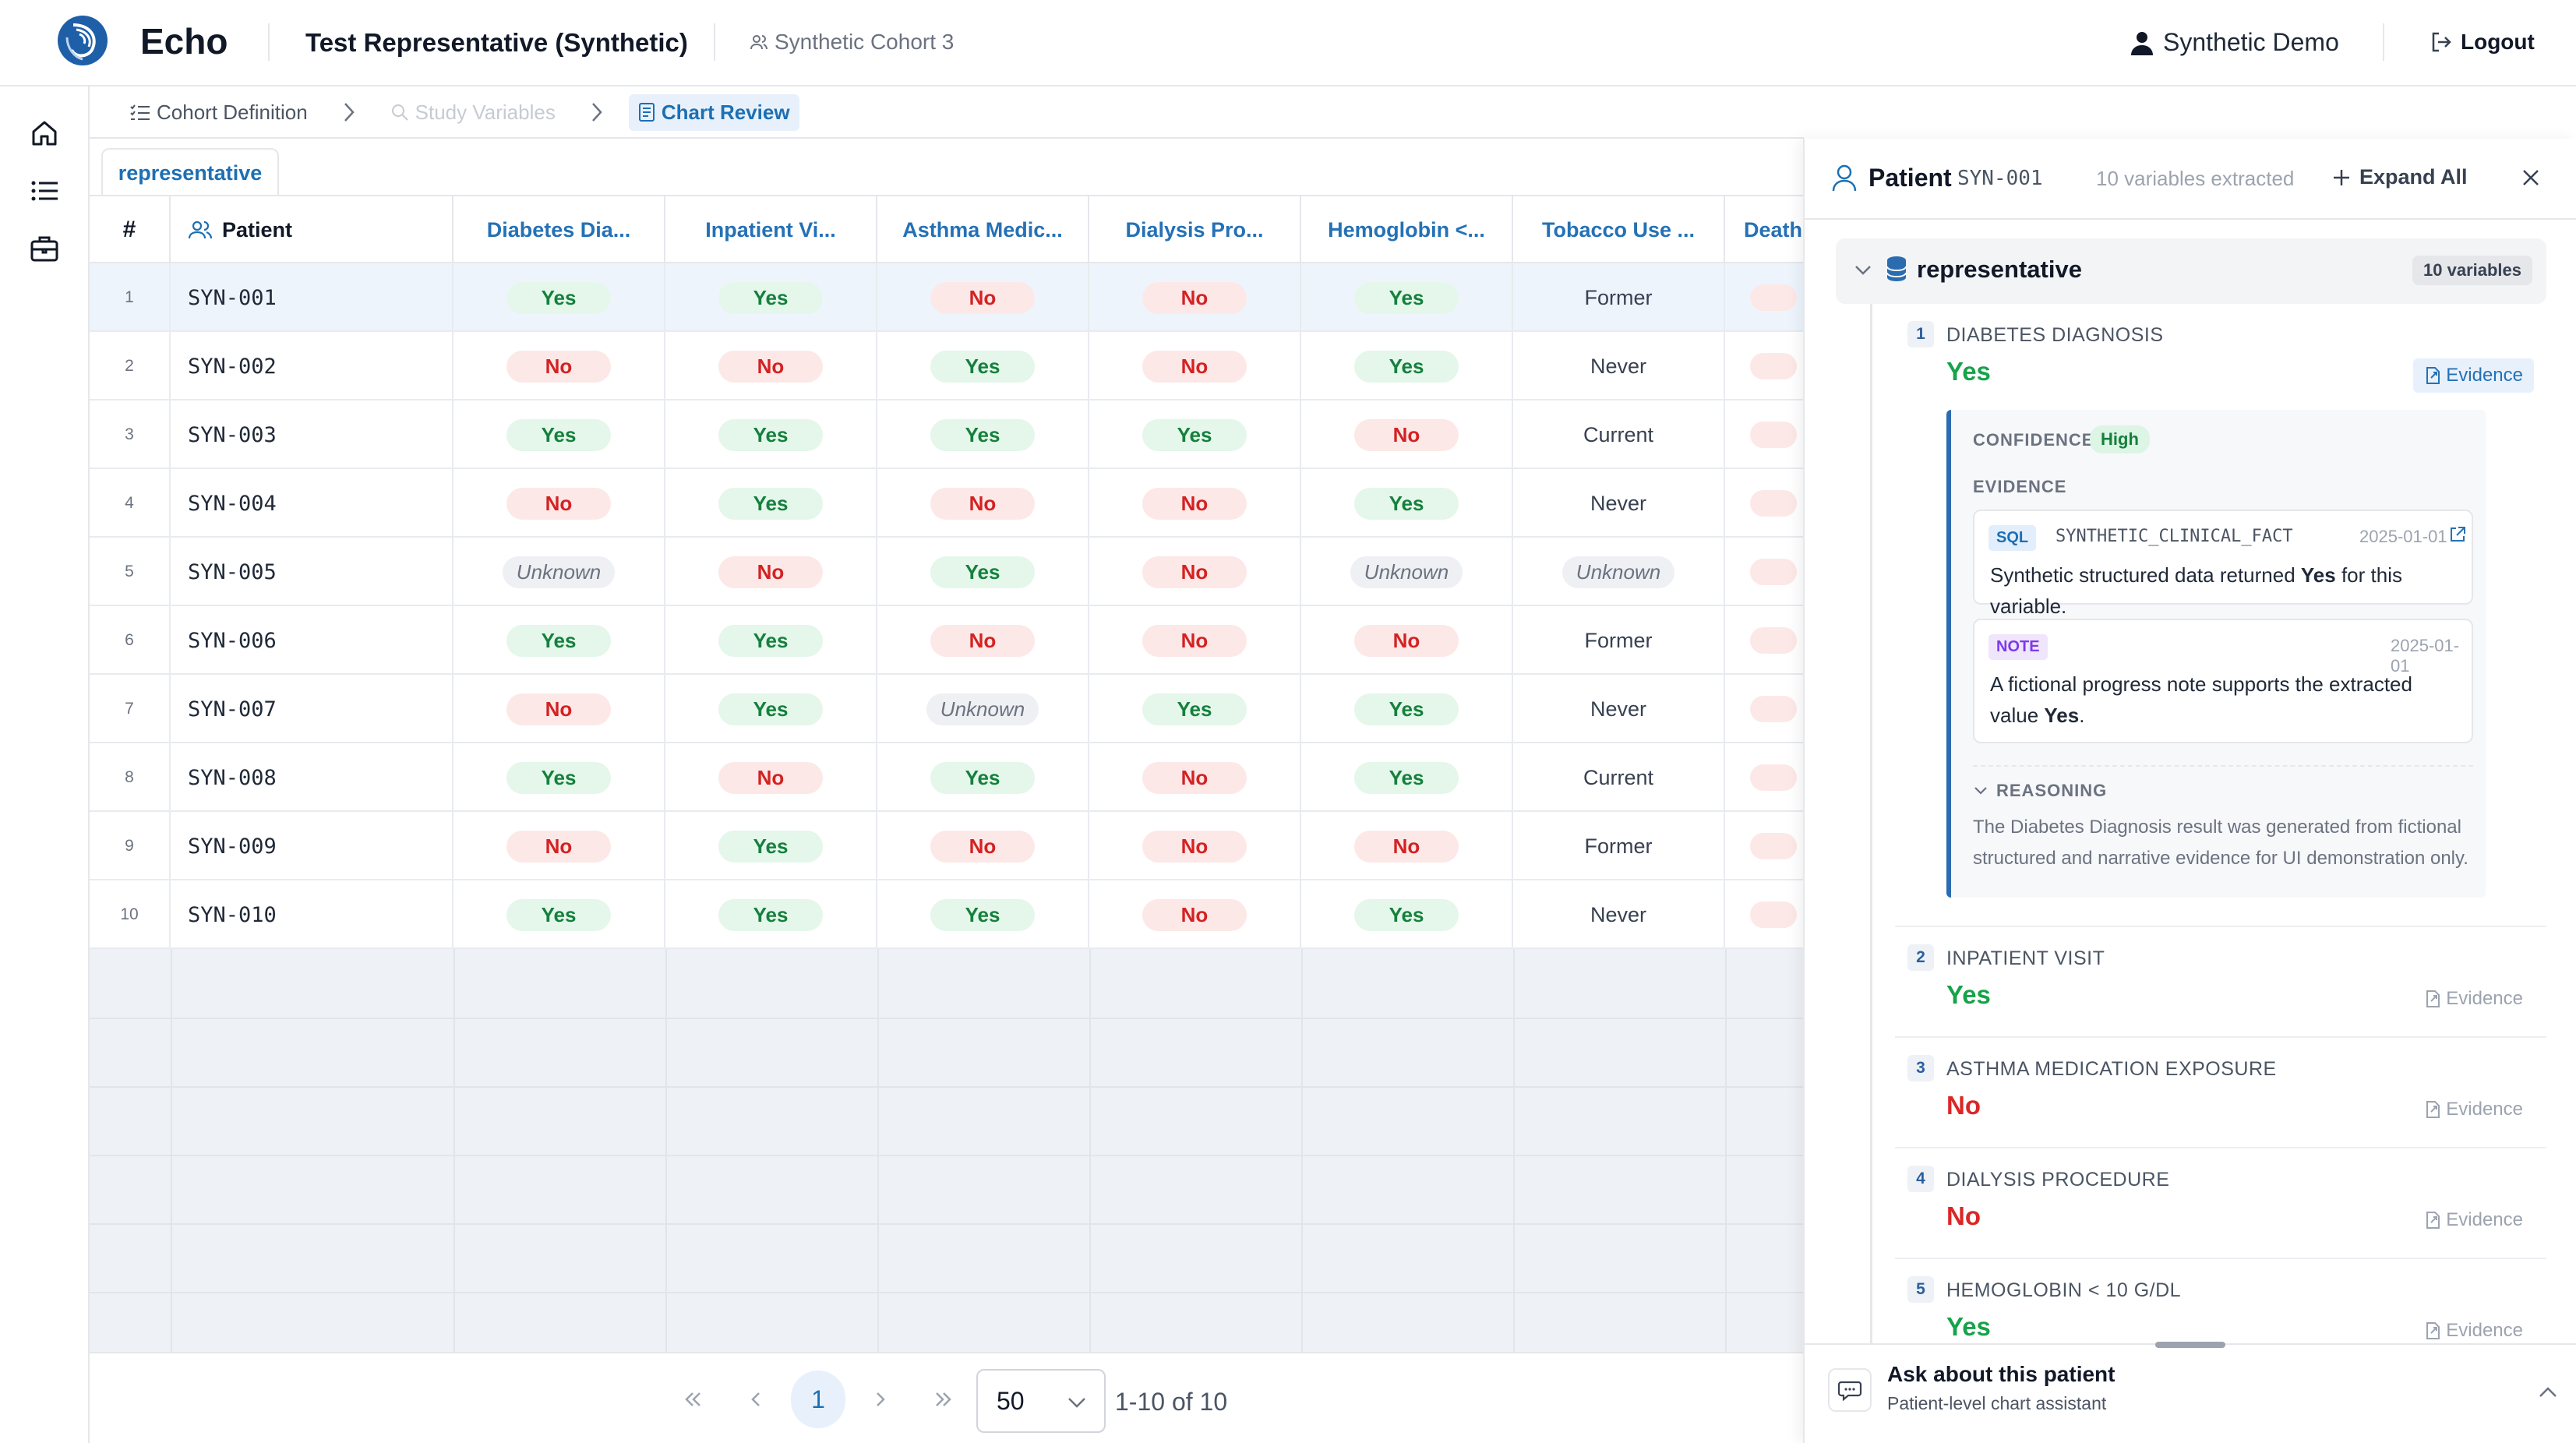 The width and height of the screenshot is (2576, 1443). I want to click on patient-id-cell: SYN-008, so click(312, 777).